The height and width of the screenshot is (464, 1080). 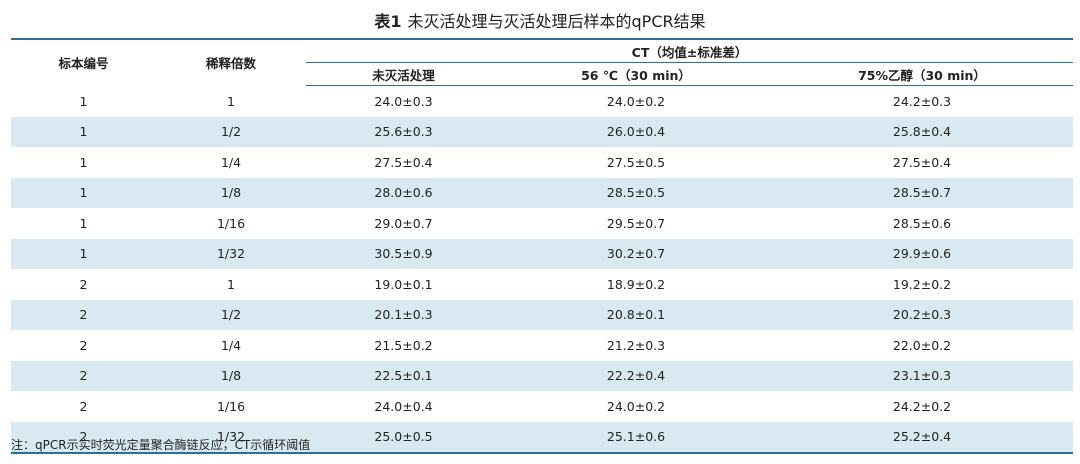 I want to click on cell-56c: 27.5±0.5, so click(x=636, y=162).